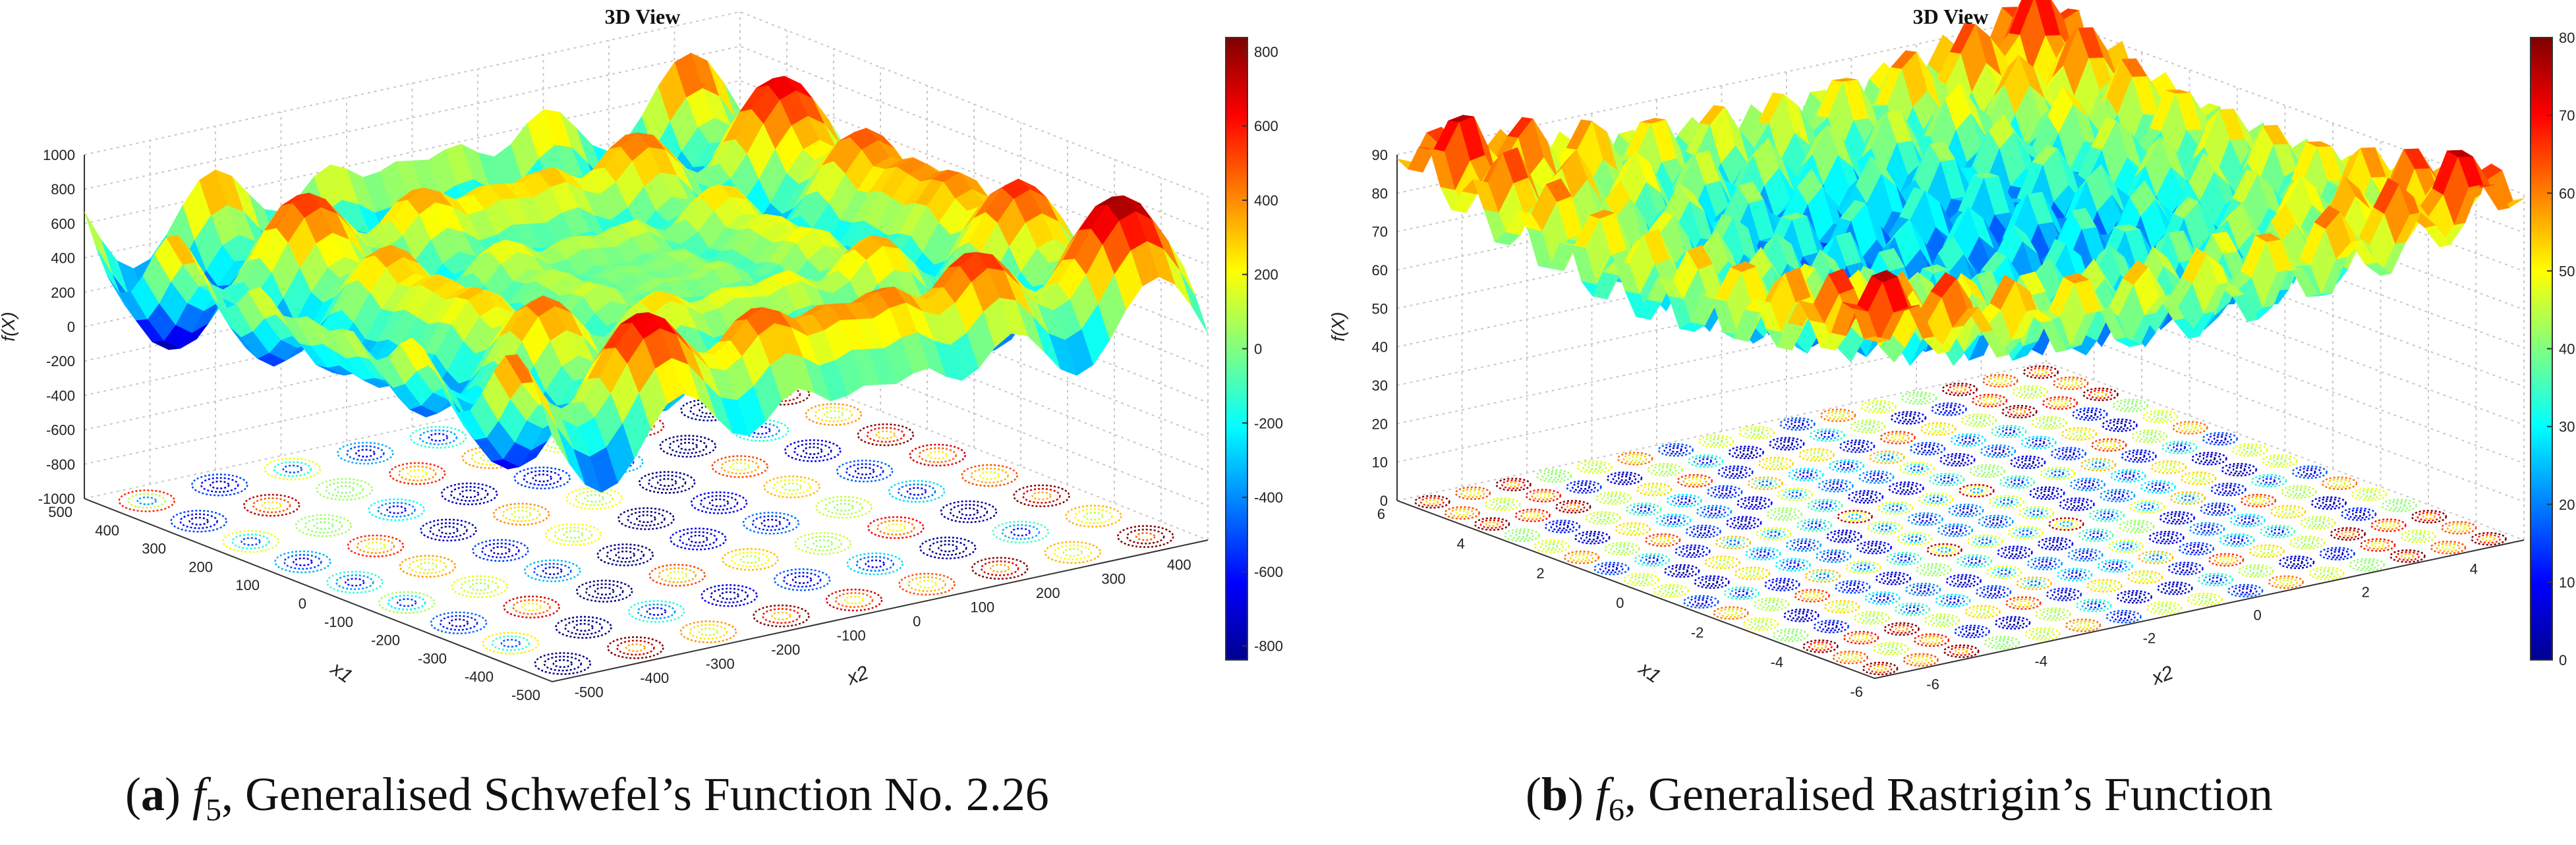 The width and height of the screenshot is (2576, 845). I want to click on z-axis-label: f(X), so click(9, 327).